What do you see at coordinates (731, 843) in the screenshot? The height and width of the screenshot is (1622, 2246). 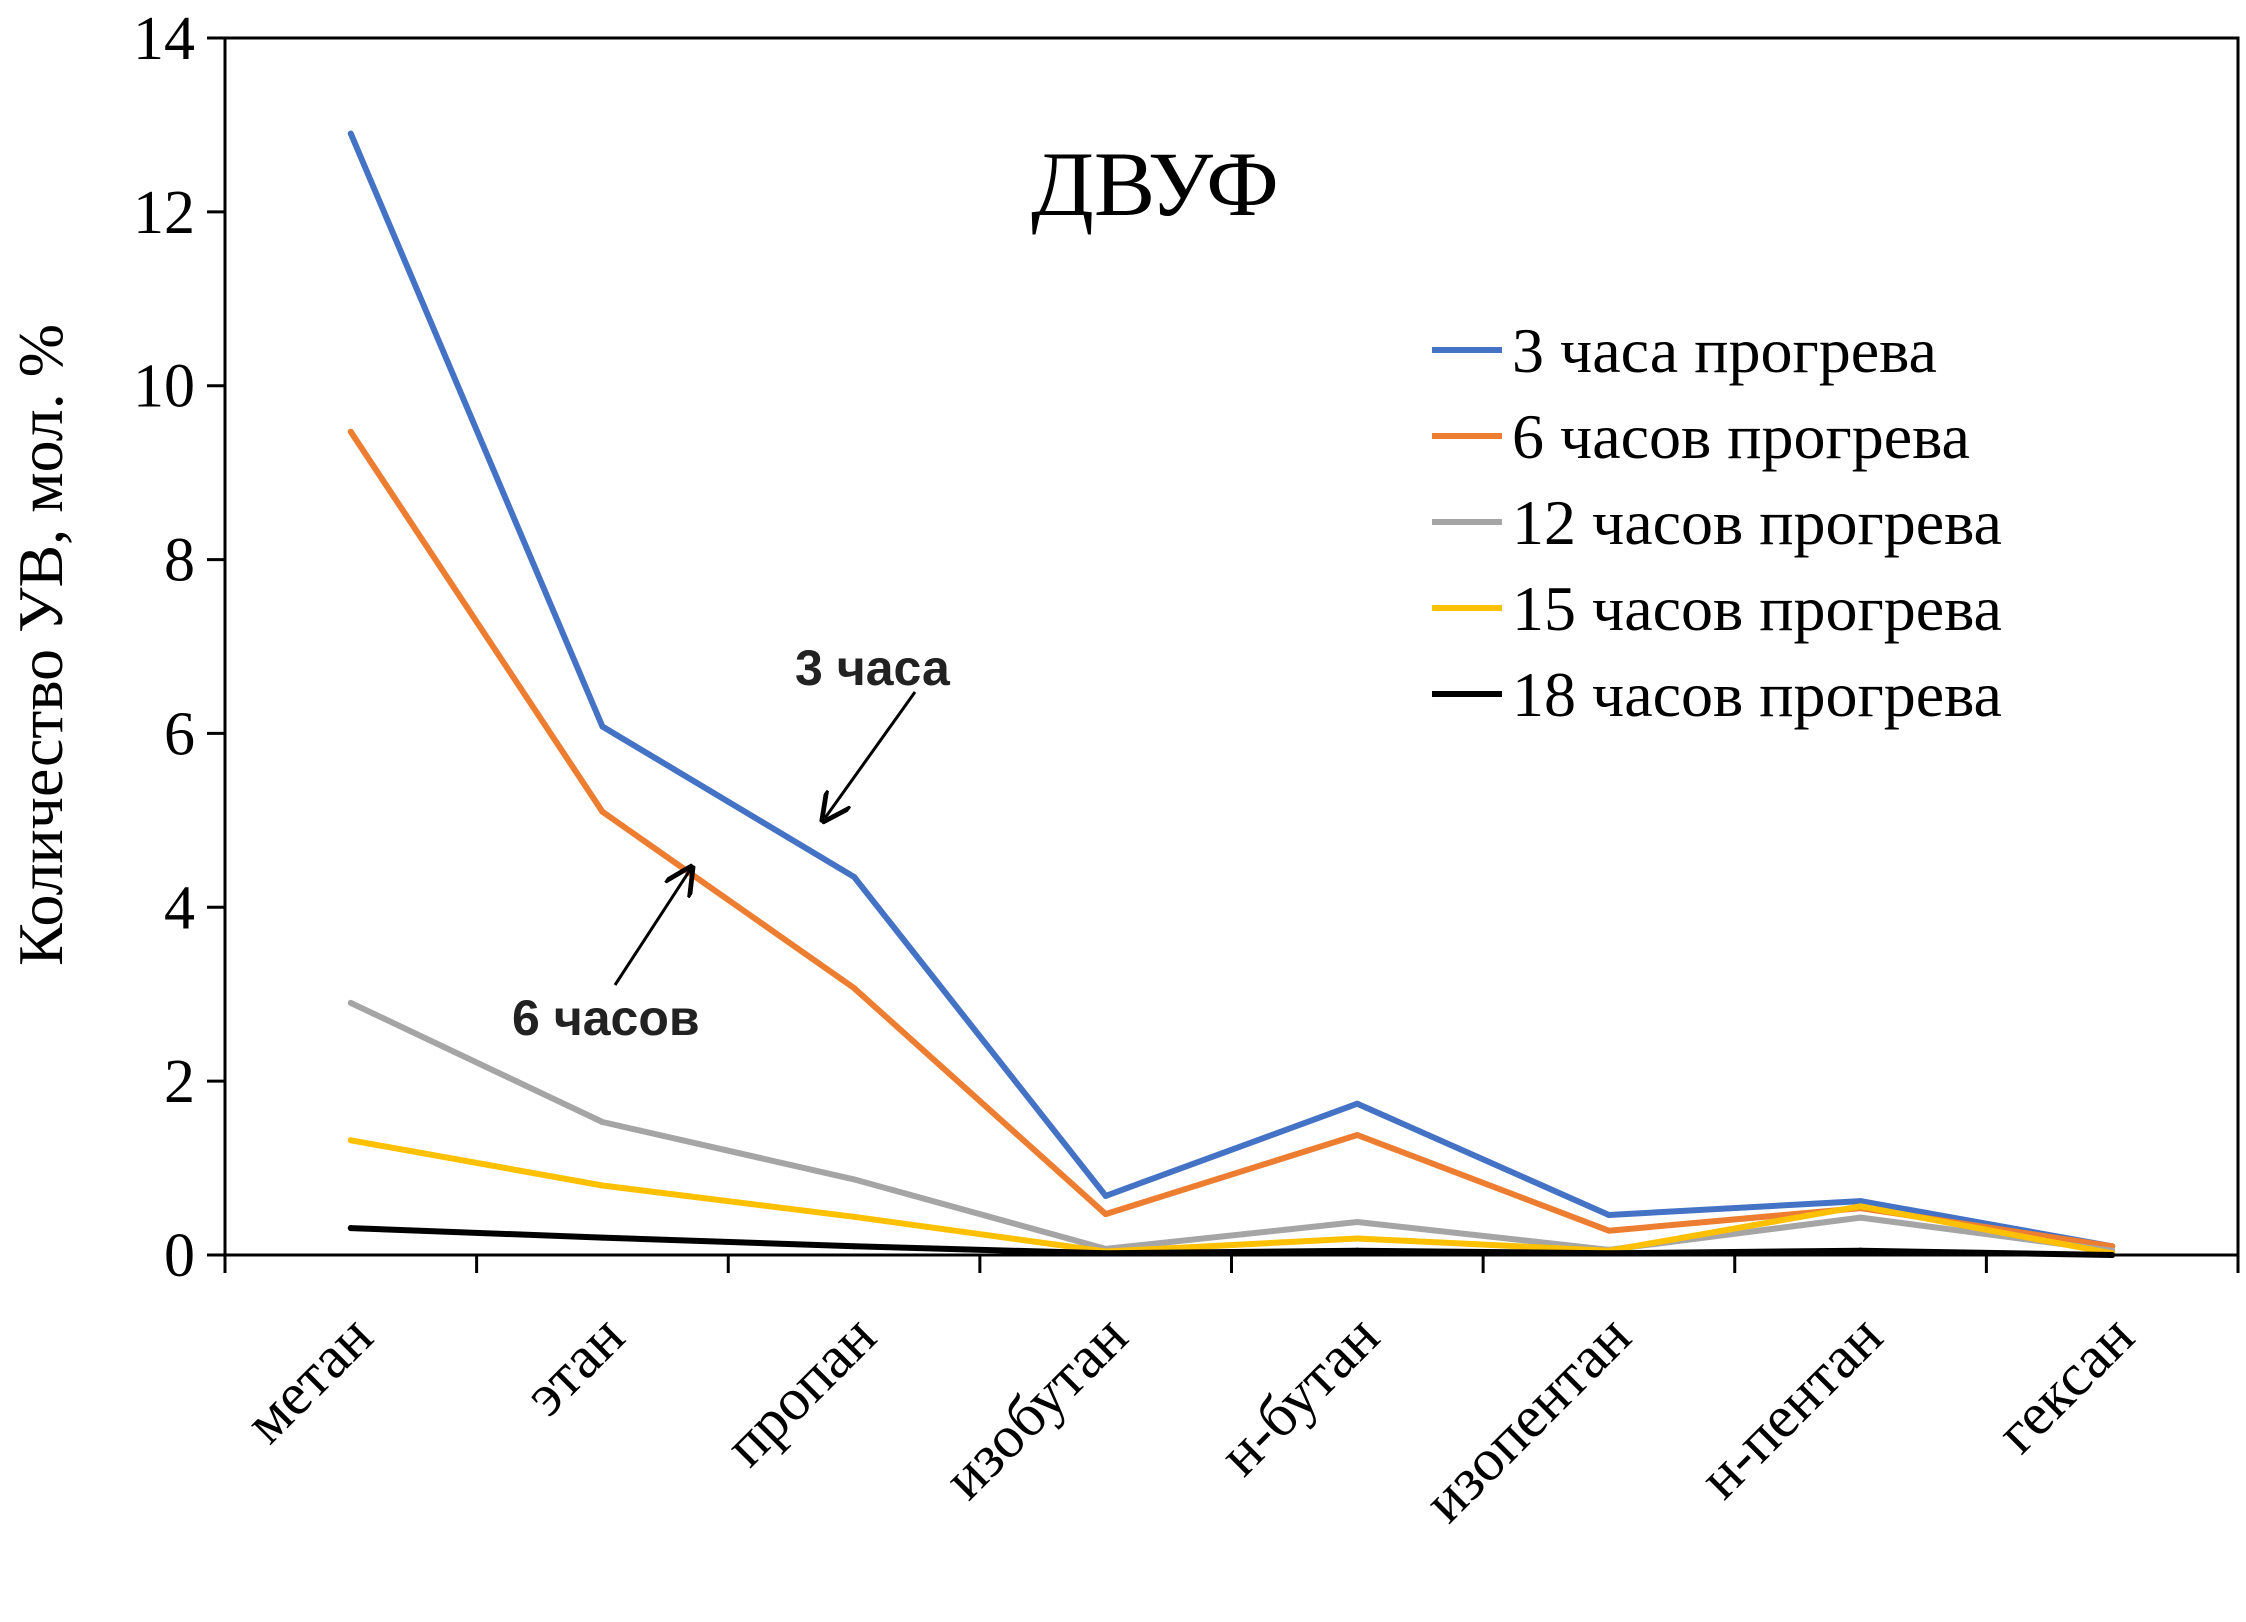 I see `annotations: 3 часа 6 часов` at bounding box center [731, 843].